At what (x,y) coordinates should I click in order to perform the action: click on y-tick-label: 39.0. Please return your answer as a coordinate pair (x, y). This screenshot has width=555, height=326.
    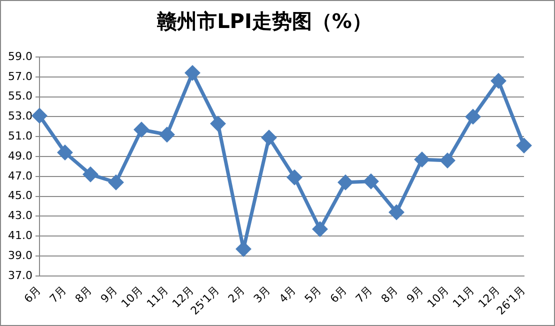
    Looking at the image, I should click on (20, 255).